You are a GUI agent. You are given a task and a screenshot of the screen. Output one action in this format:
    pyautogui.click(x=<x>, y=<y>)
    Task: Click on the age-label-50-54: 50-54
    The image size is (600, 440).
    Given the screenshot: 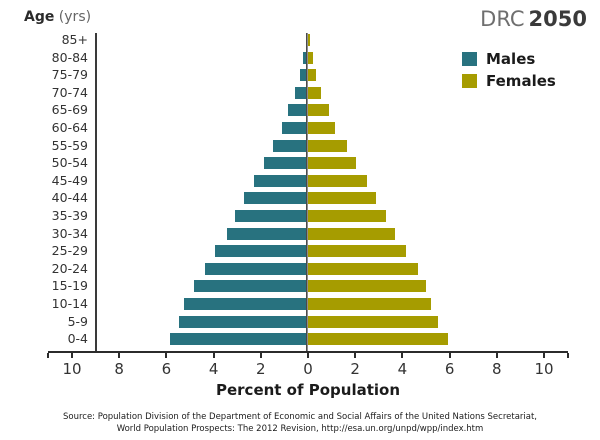 What is the action you would take?
    pyautogui.click(x=69, y=163)
    